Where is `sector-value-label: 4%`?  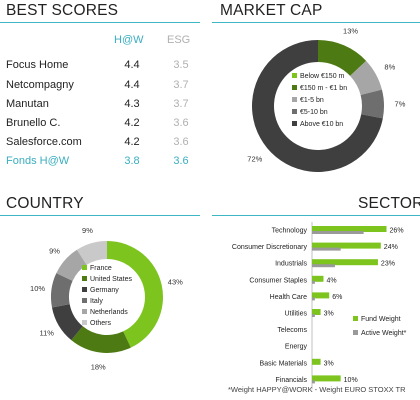 sector-value-label: 4% is located at coordinates (331, 280).